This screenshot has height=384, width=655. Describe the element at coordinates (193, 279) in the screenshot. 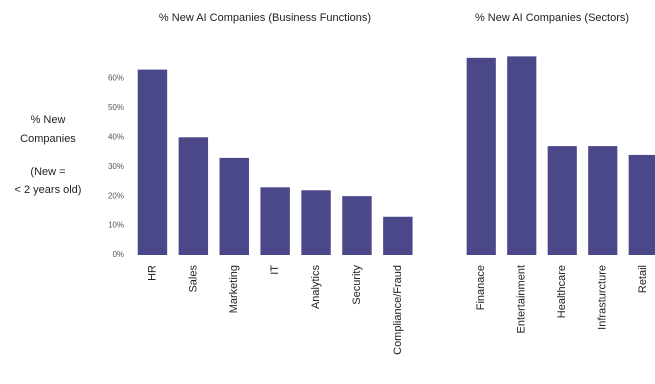

I see `x-tick-label: Sales` at that location.